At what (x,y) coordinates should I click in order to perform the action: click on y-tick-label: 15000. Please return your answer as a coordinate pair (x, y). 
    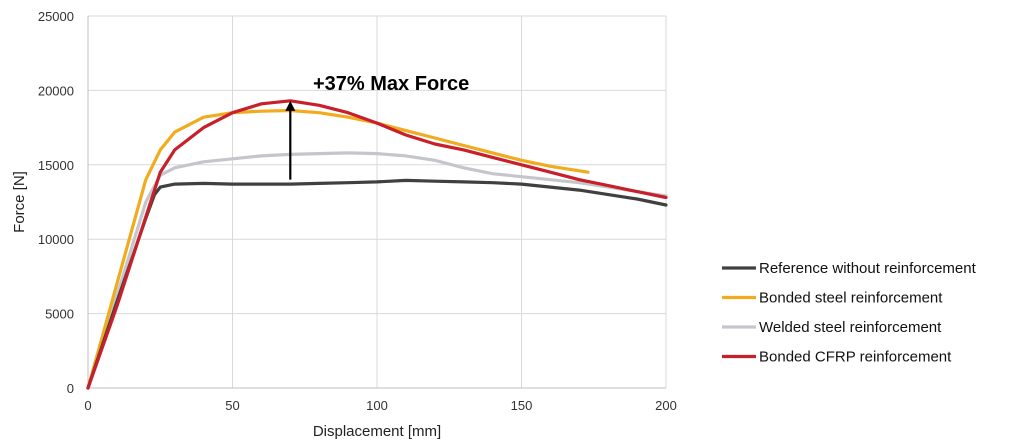
    Looking at the image, I should click on (56, 165).